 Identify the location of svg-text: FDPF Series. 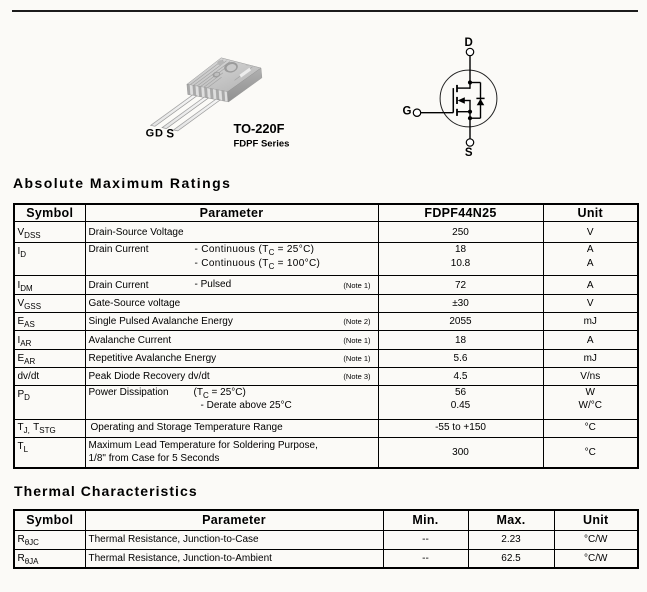
(262, 143).